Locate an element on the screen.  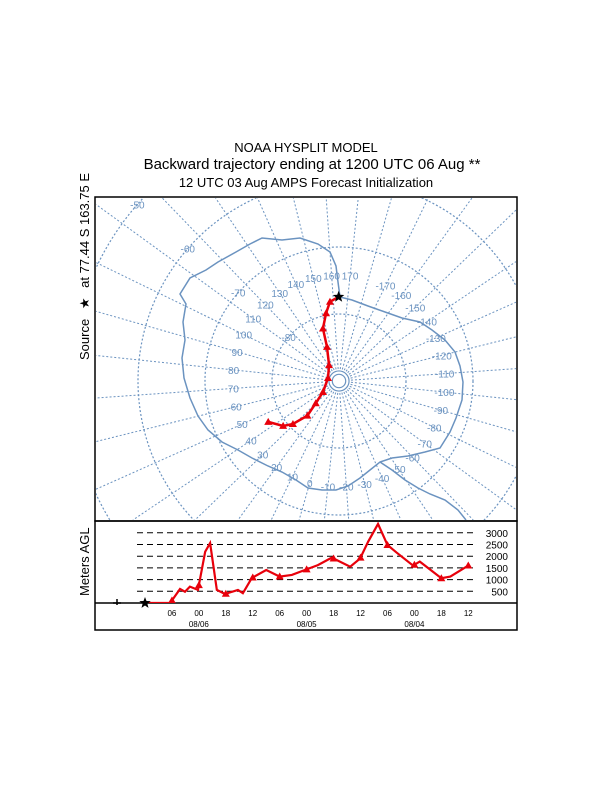
date-label: 08/05 is located at coordinates (307, 624).